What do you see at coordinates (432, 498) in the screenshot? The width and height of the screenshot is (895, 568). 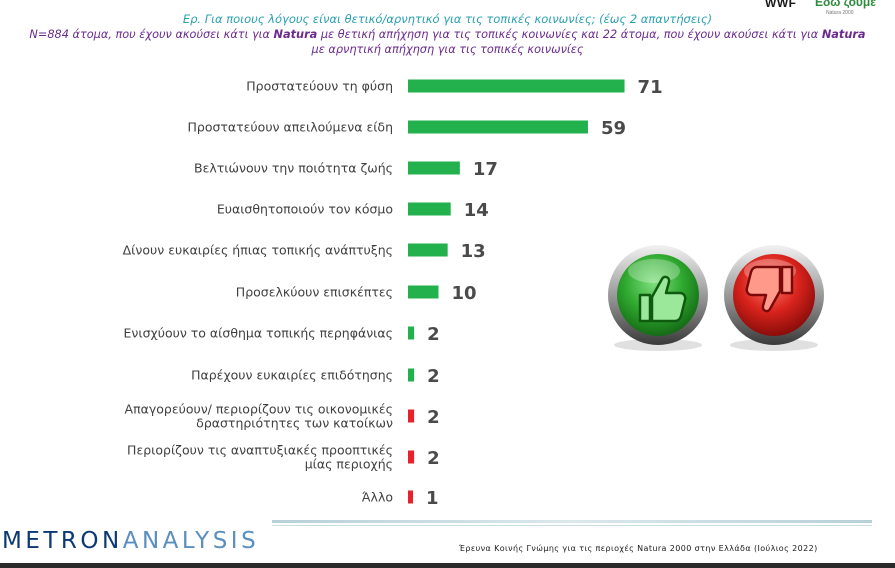 I see `value-label-10: 1` at bounding box center [432, 498].